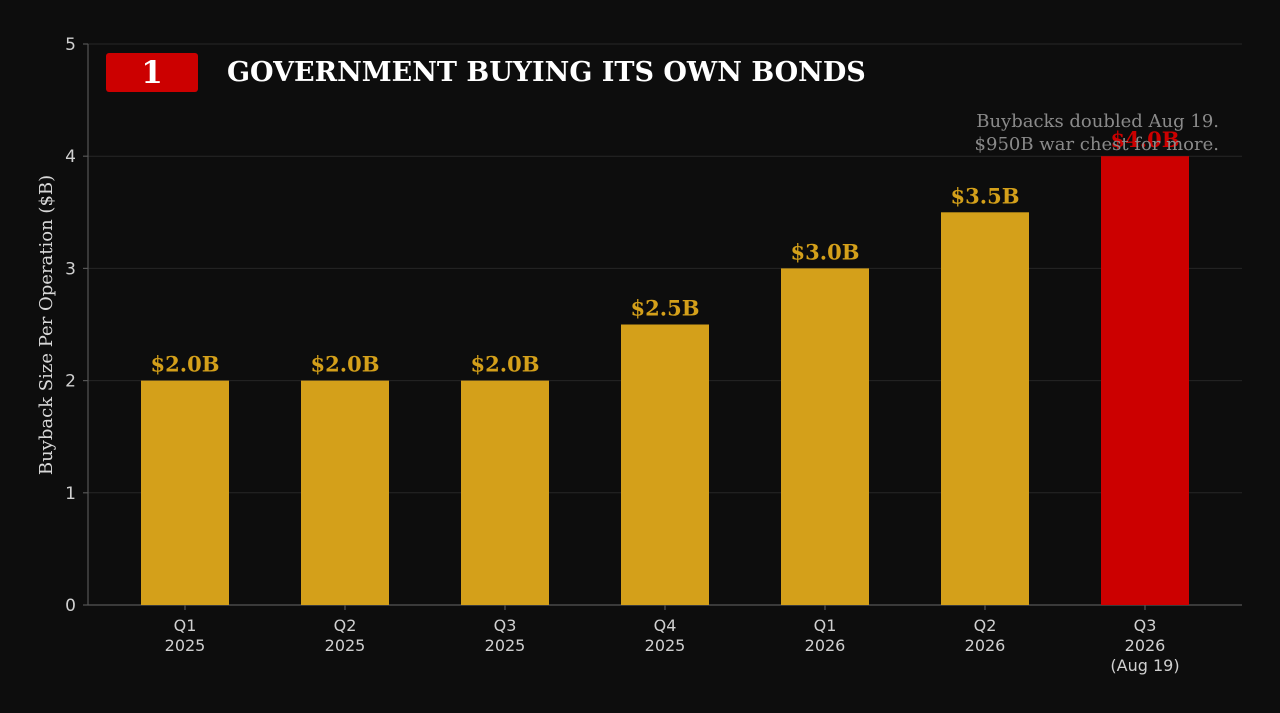  Describe the element at coordinates (546, 72) in the screenshot. I see `chart-title: GOVERNMENT BUYING ITS OWN BONDS` at that location.